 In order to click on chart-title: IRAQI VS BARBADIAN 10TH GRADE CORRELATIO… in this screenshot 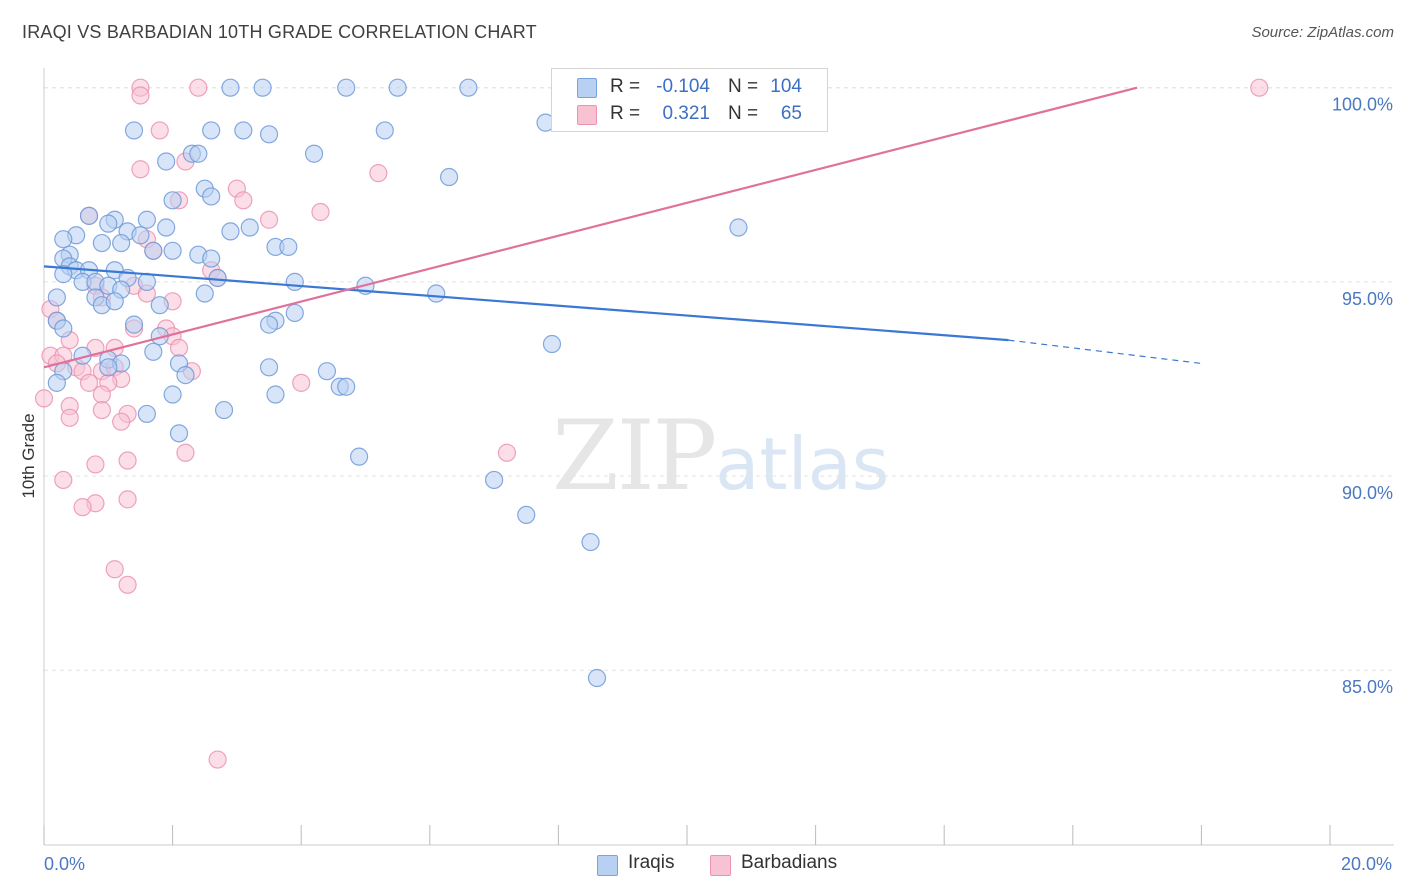, I will do `click(279, 32)`.